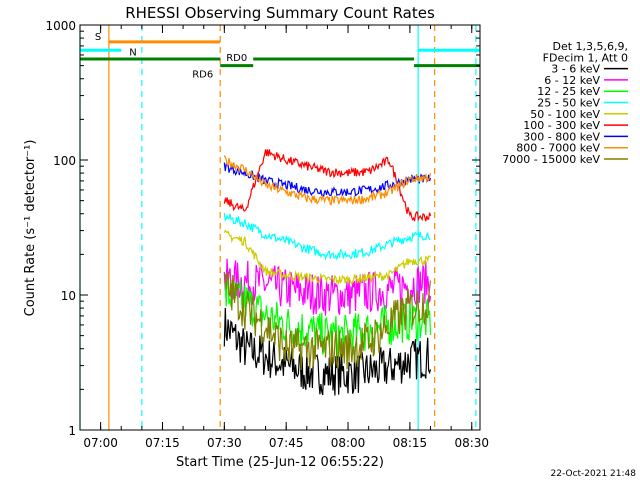 Image resolution: width=640 pixels, height=480 pixels. Describe the element at coordinates (590, 46) in the screenshot. I see `legend-header: Det 1,3,5,6,9,` at that location.